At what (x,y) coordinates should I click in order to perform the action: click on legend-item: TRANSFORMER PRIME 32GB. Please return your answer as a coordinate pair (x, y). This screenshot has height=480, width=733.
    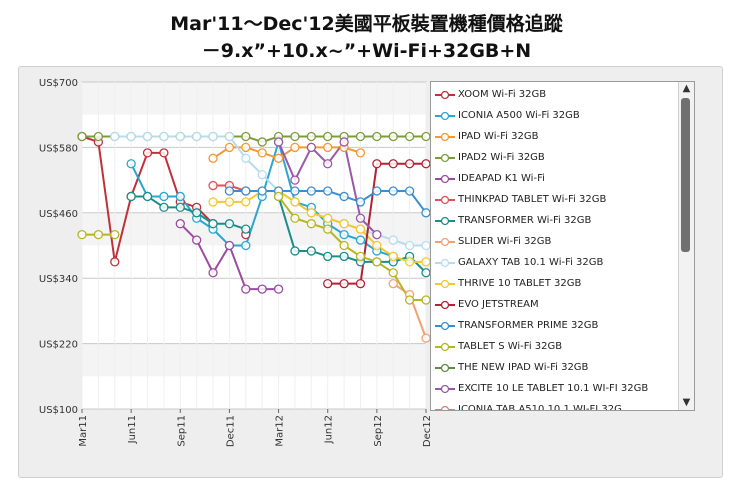
    Looking at the image, I should click on (553, 326).